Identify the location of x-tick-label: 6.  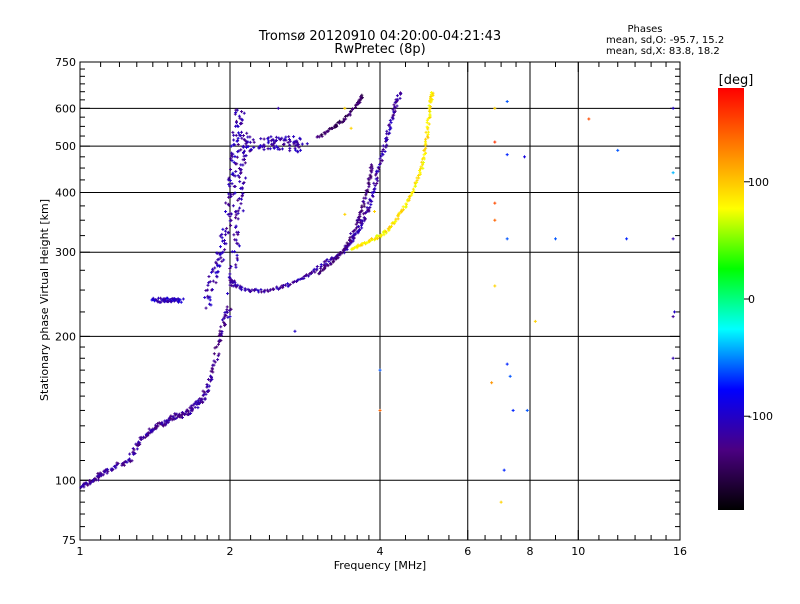
(467, 551).